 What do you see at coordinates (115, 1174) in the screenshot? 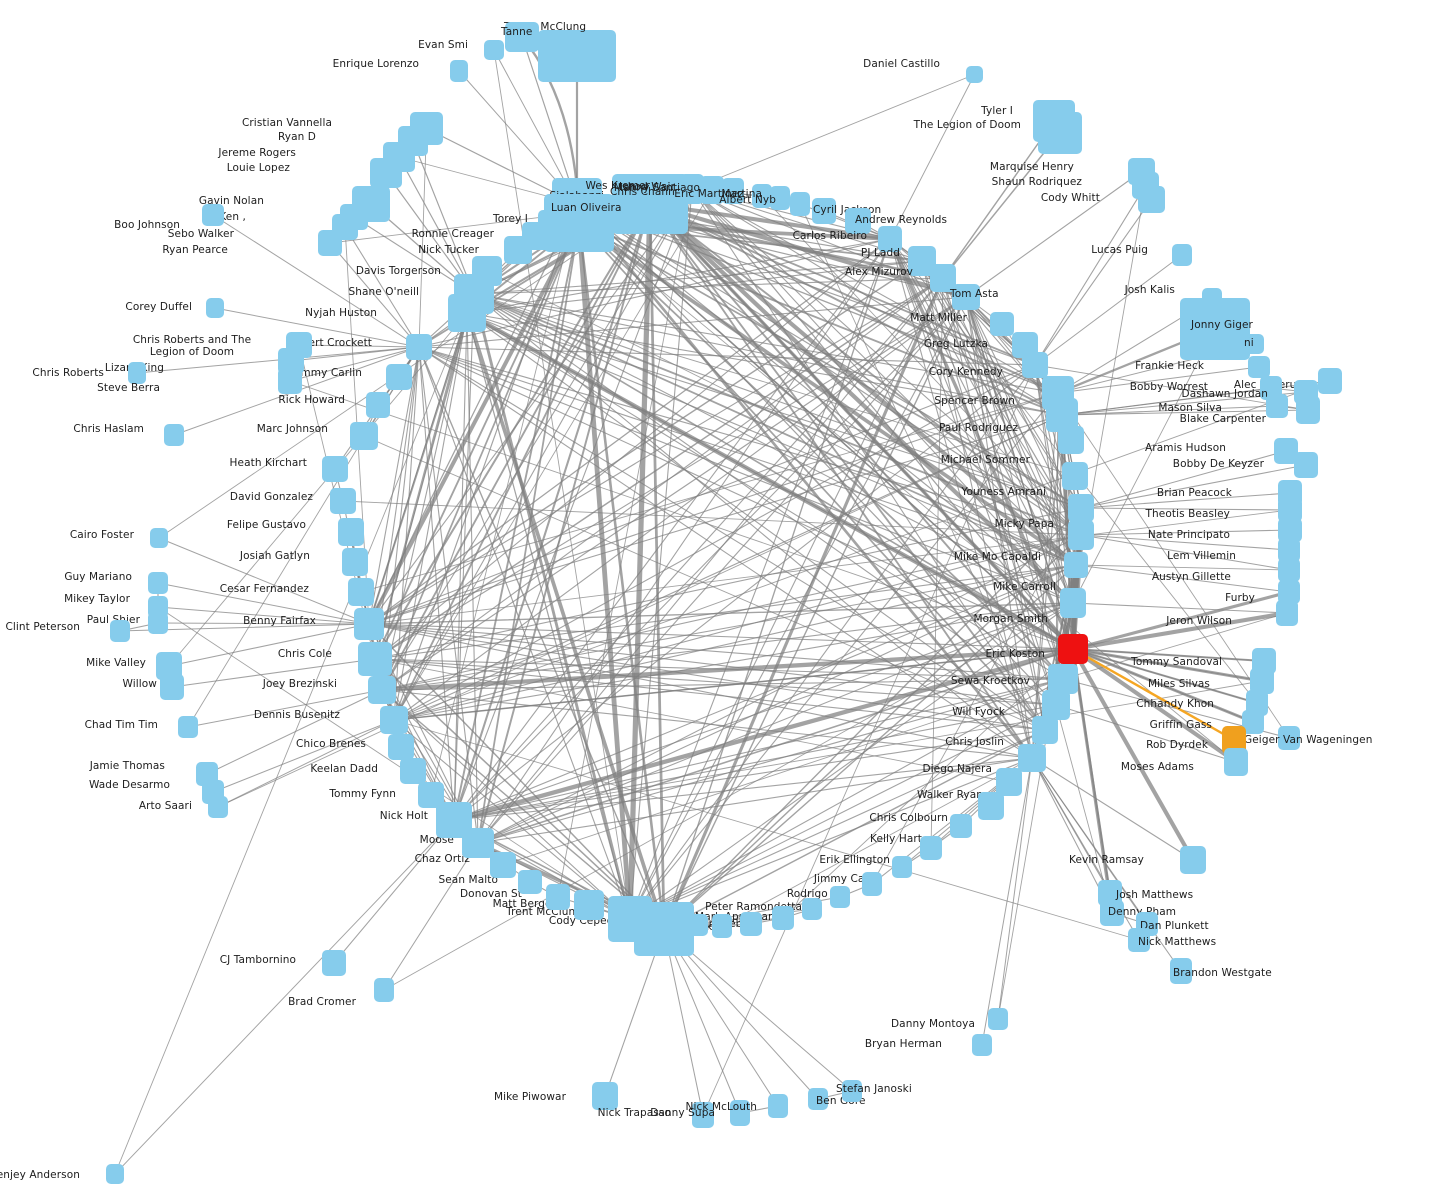
I see `graph-node-kenjey-anderson` at bounding box center [115, 1174].